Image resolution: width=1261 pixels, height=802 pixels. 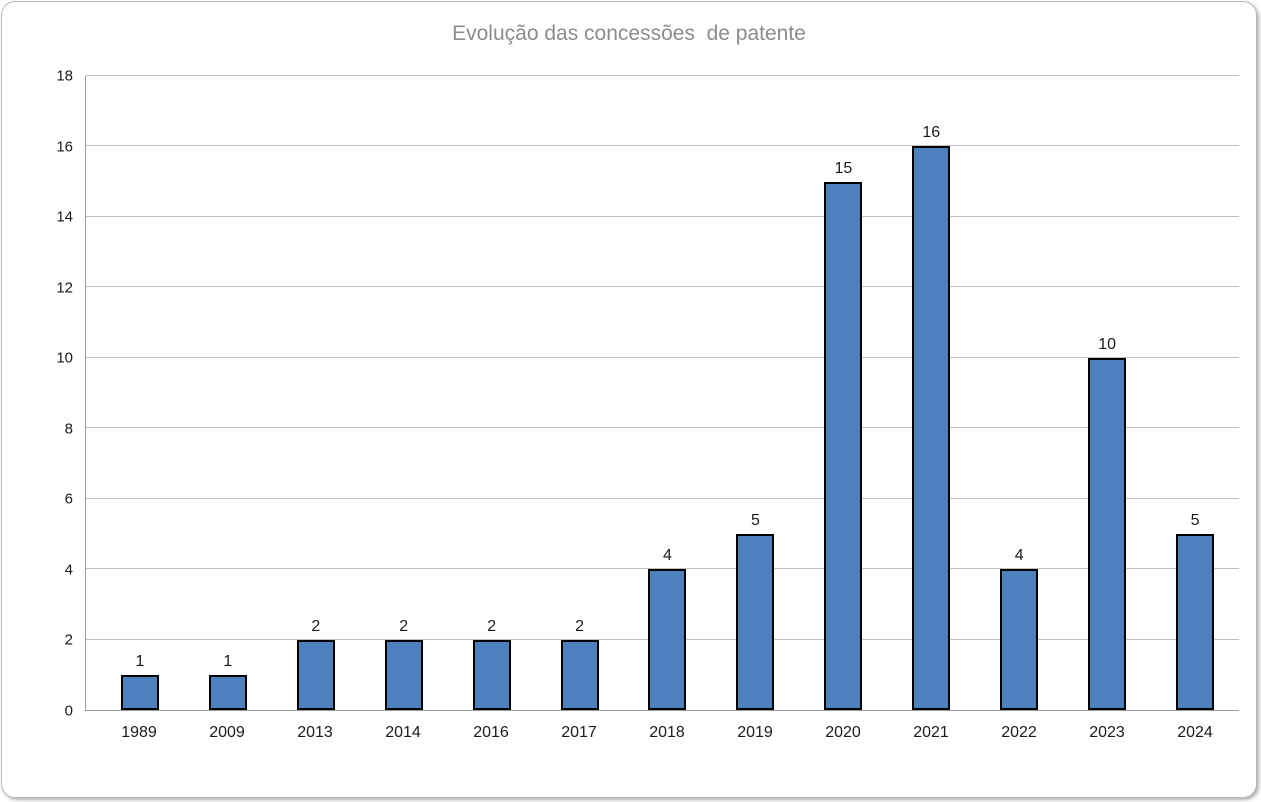 I want to click on y-tick-label: 16, so click(x=64, y=147).